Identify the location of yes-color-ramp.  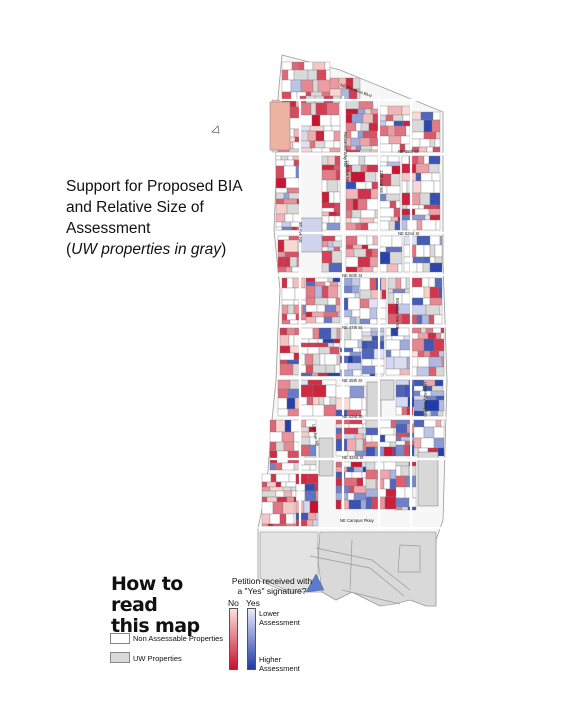
(251, 639).